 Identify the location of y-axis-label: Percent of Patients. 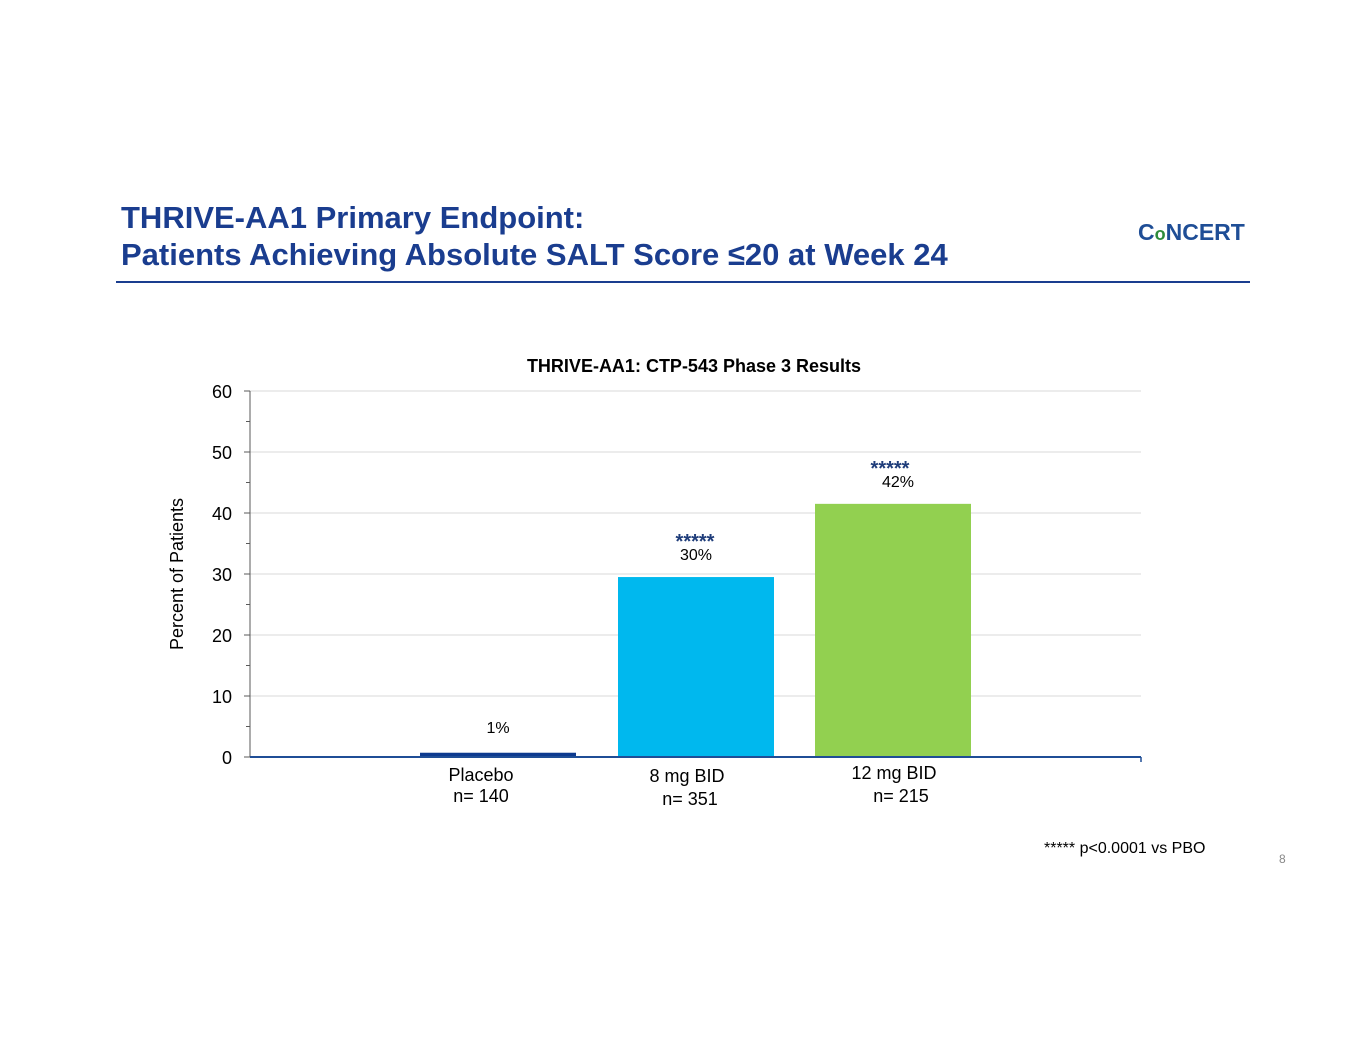
(177, 574).